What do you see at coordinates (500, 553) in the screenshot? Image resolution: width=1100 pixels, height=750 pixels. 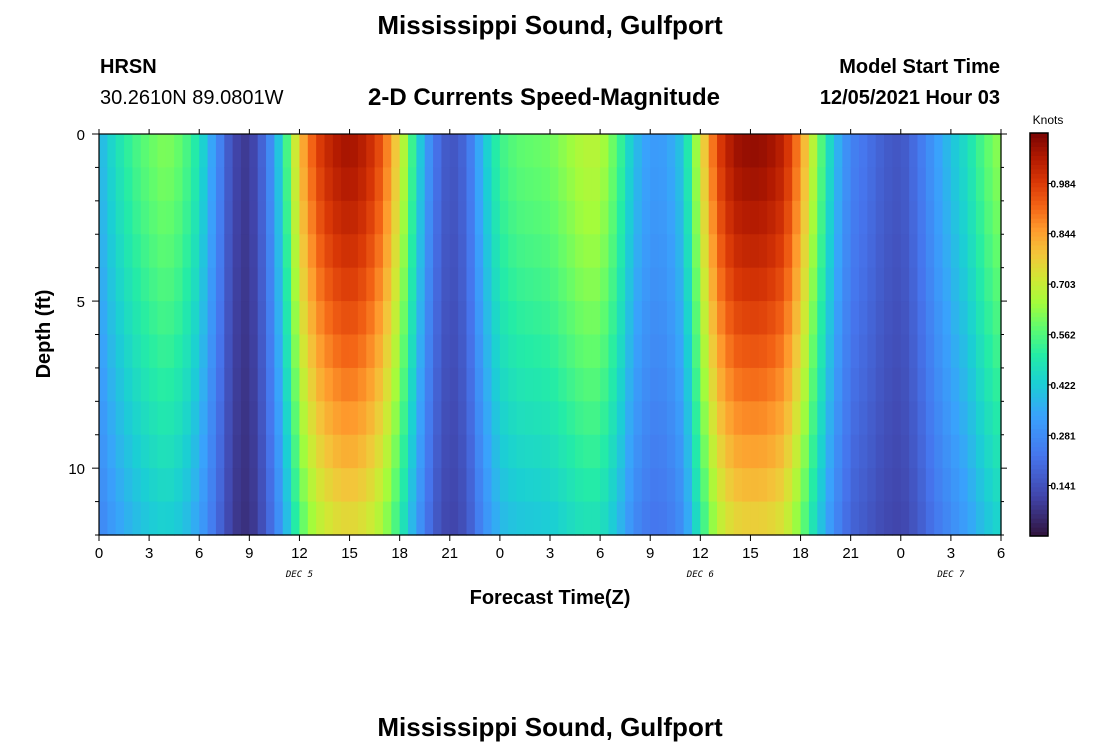 I see `x-tick-label: 0` at bounding box center [500, 553].